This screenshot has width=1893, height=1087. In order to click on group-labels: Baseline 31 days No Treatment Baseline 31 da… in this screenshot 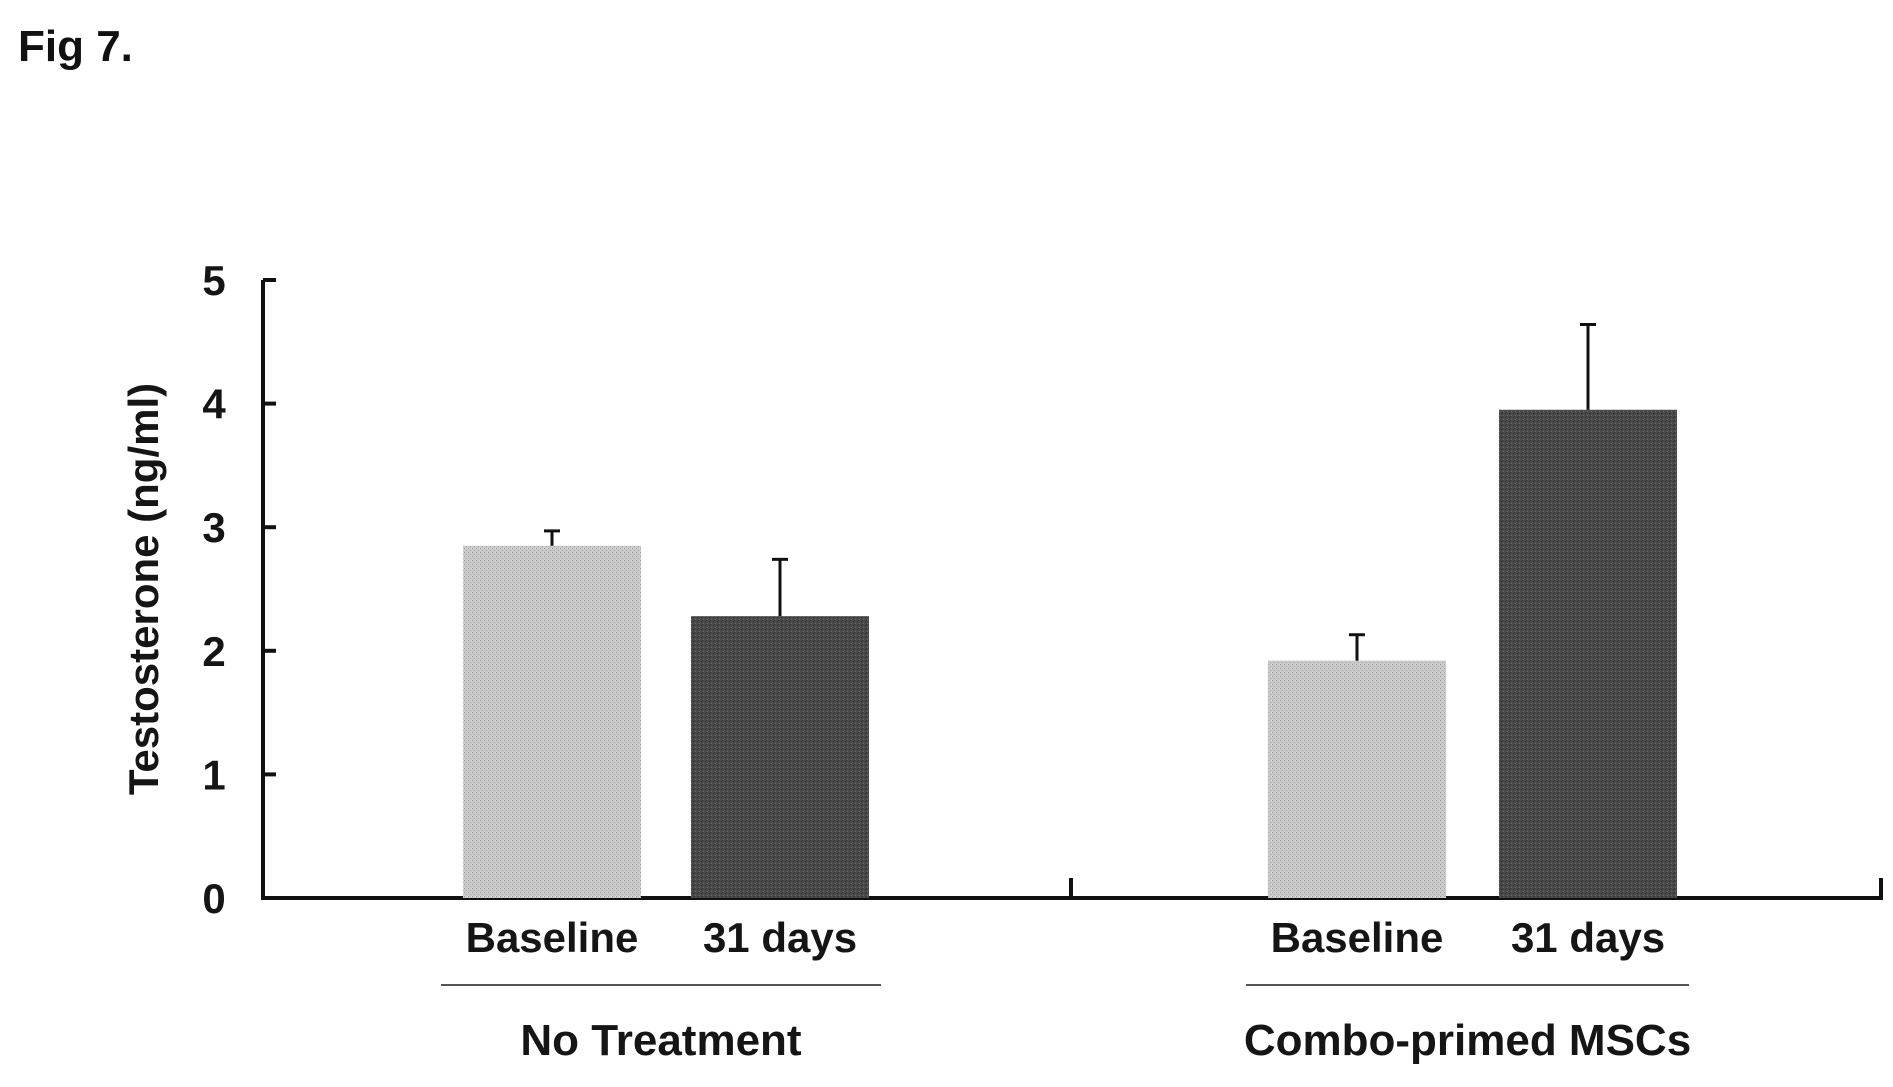, I will do `click(1066, 989)`.